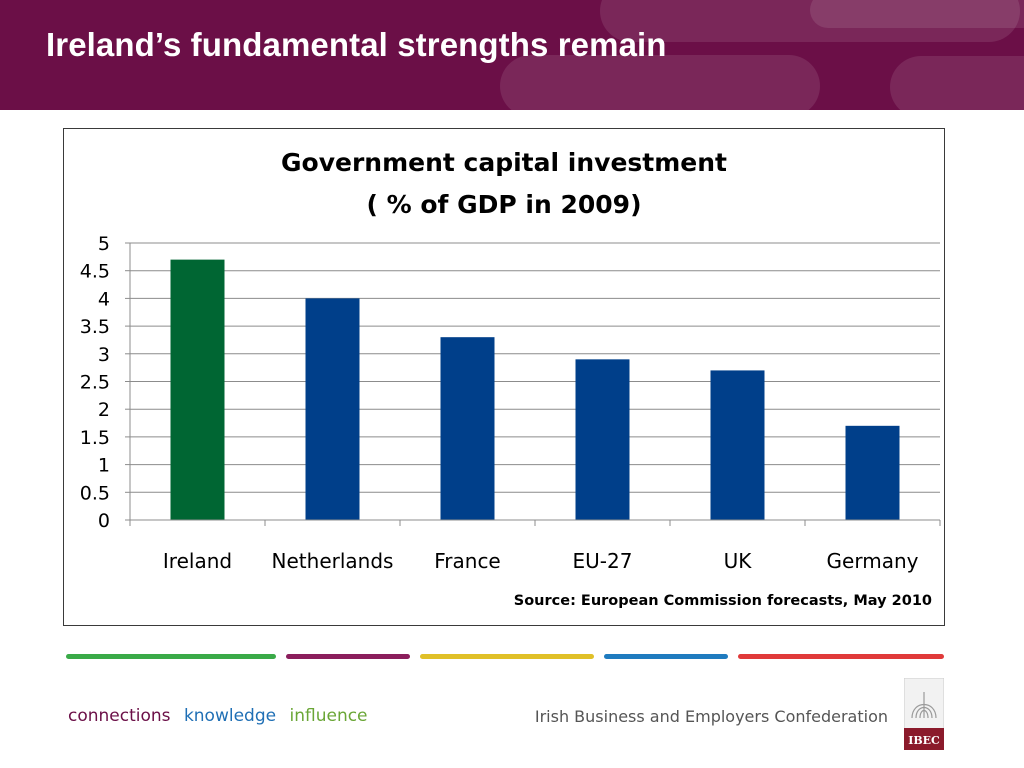 Image resolution: width=1024 pixels, height=768 pixels. What do you see at coordinates (507, 656) in the screenshot?
I see `stripe-yellow` at bounding box center [507, 656].